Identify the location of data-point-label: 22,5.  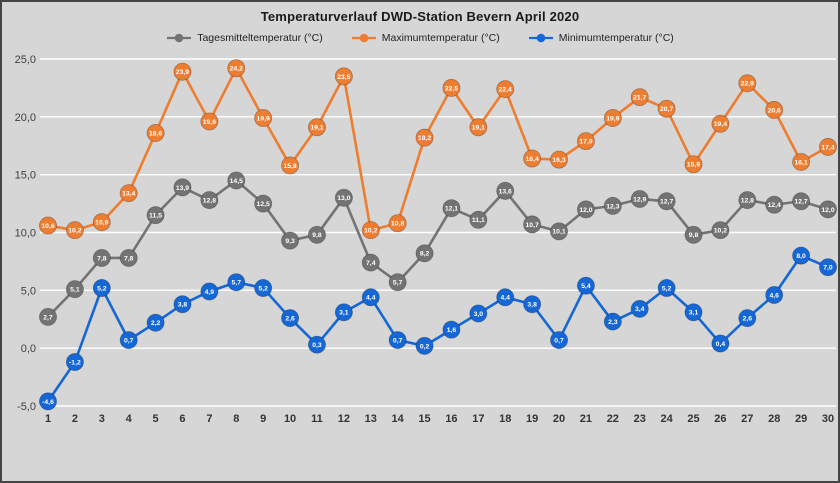
(451, 88).